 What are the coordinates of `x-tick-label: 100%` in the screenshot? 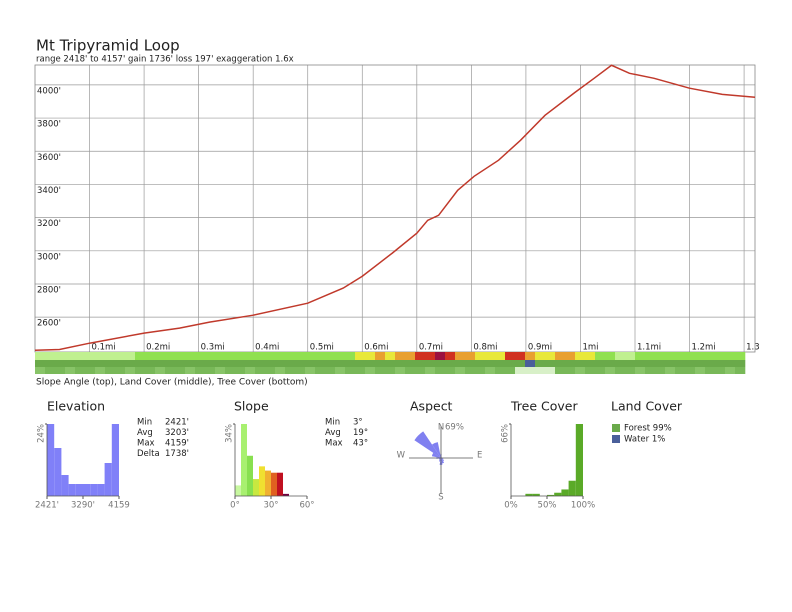 It's located at (583, 506).